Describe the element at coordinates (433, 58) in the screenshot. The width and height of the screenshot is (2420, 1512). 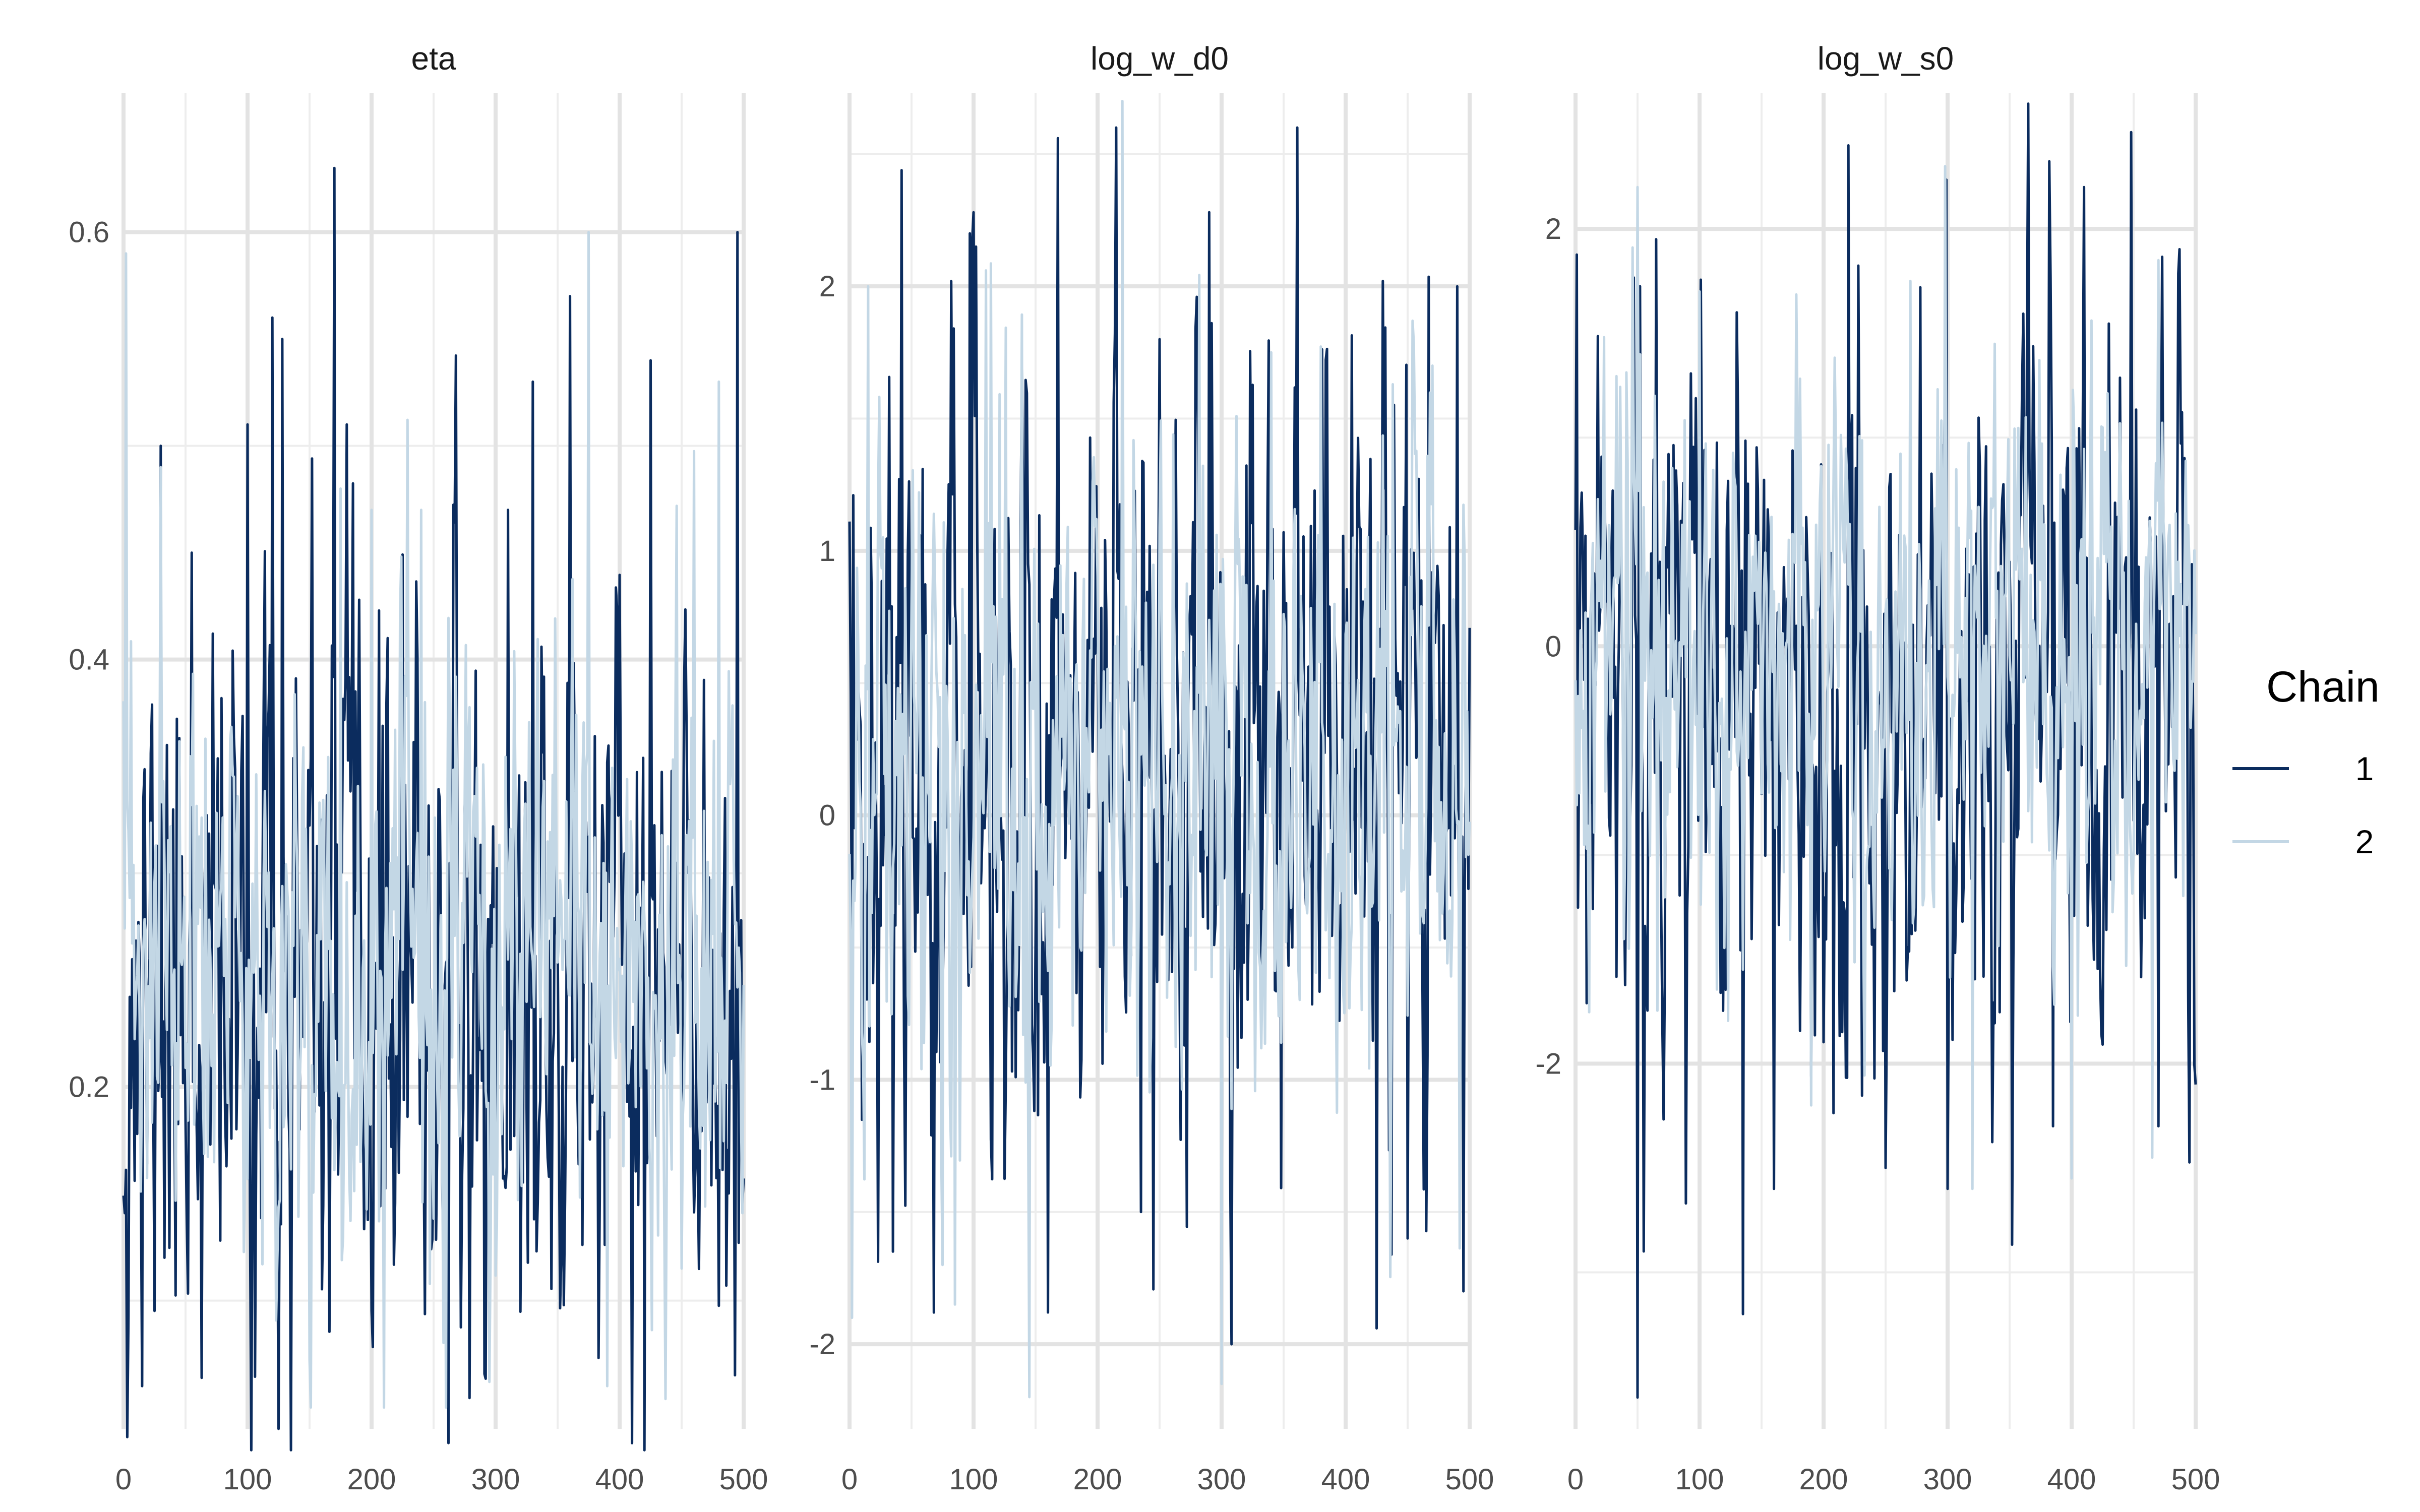
I see `facet-title-eta: eta` at that location.